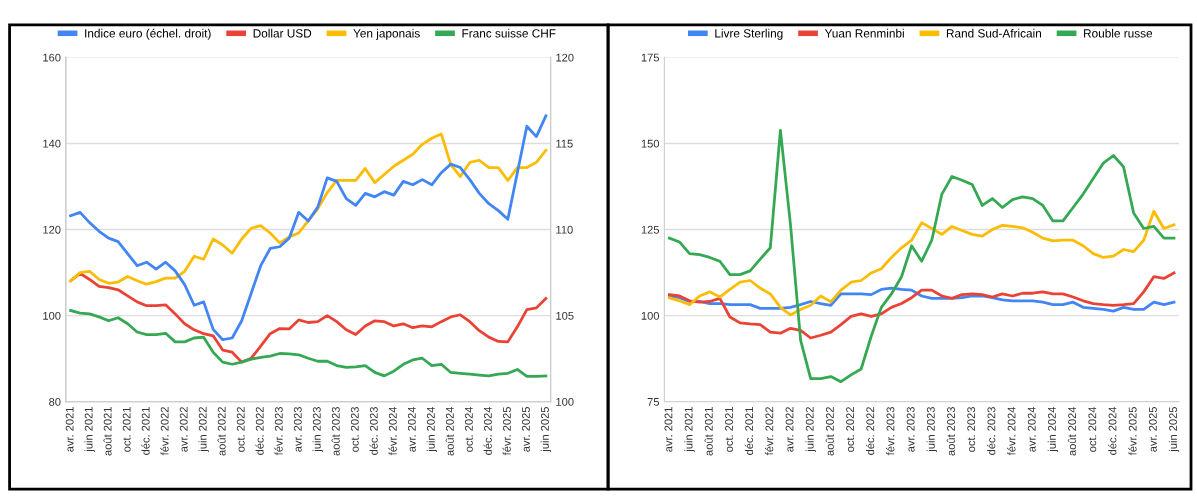  I want to click on legend-label: Dollar USD, so click(282, 33).